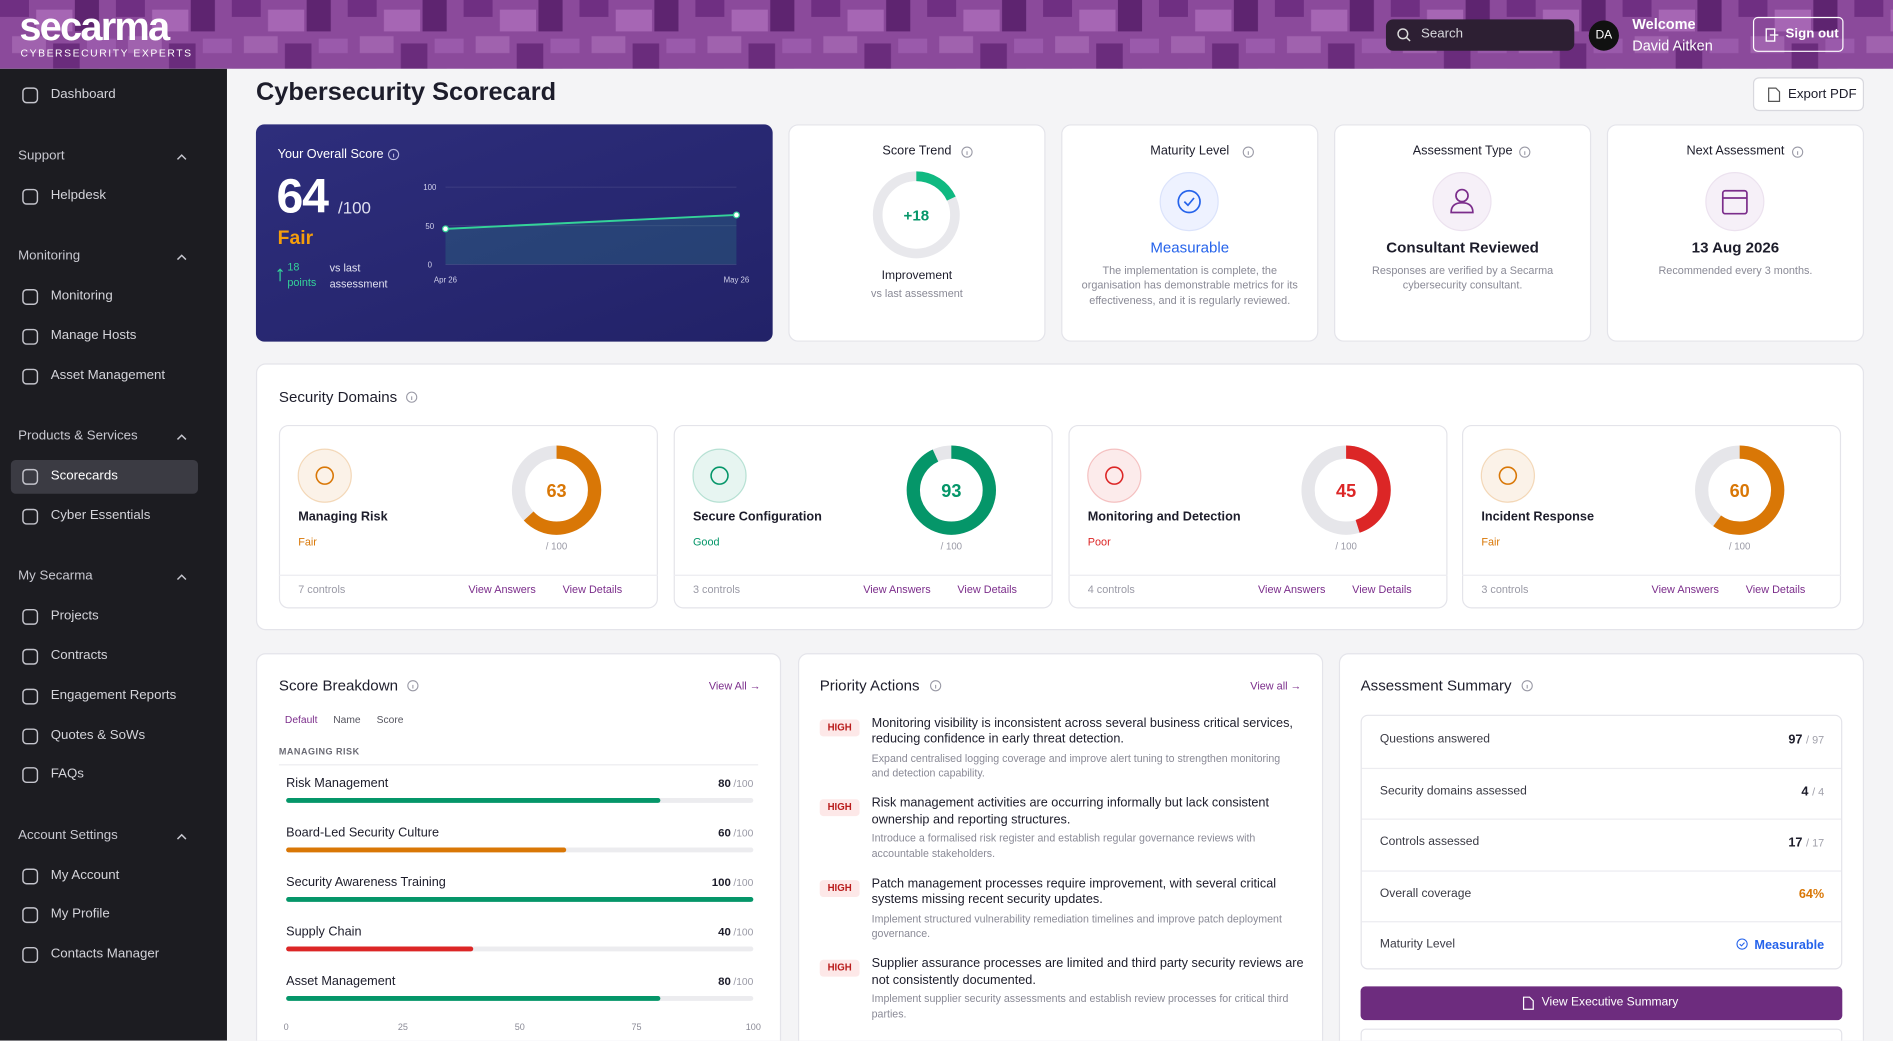 The width and height of the screenshot is (1893, 1041). What do you see at coordinates (1480, 35) in the screenshot?
I see `search-box: Search` at bounding box center [1480, 35].